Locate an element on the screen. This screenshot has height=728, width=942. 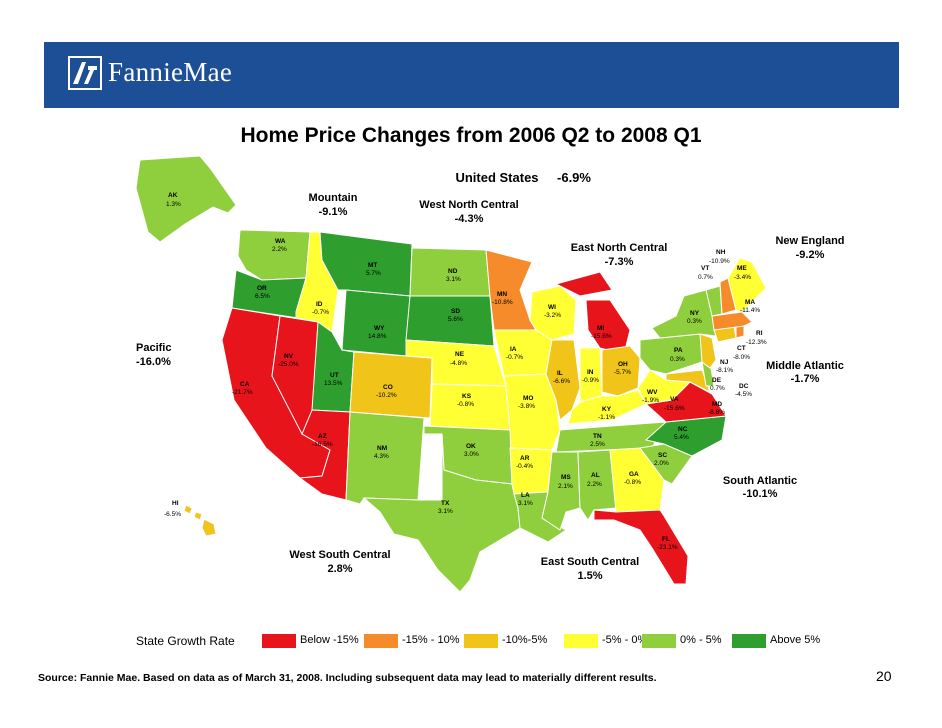
region-wsc-value: 2.8% is located at coordinates (339, 569).